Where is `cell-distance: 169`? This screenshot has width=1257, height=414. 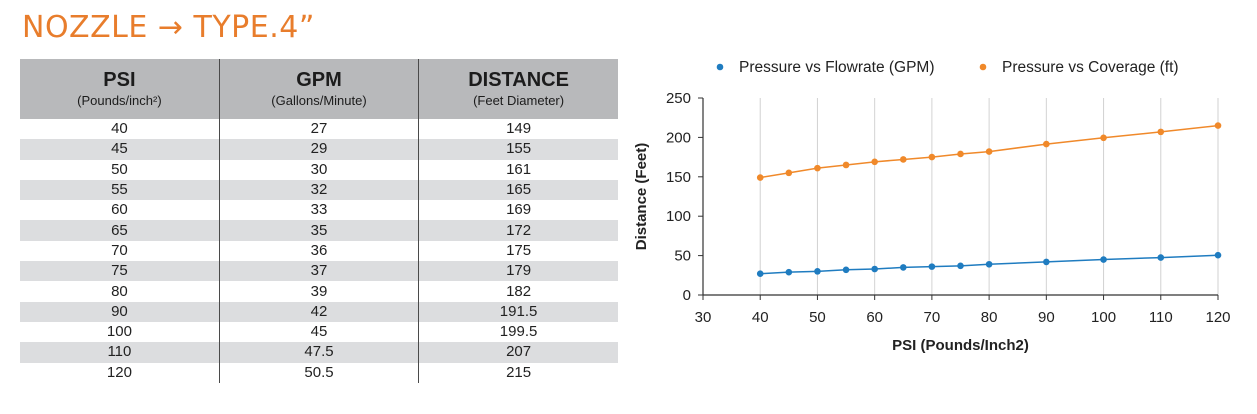 cell-distance: 169 is located at coordinates (518, 210).